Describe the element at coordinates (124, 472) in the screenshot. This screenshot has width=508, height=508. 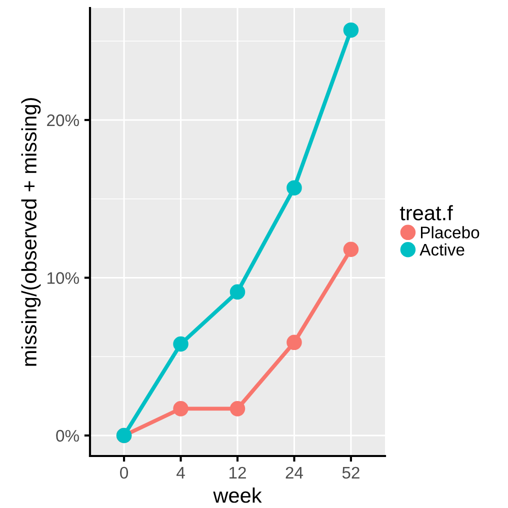
I see `x-tick-label: 0` at that location.